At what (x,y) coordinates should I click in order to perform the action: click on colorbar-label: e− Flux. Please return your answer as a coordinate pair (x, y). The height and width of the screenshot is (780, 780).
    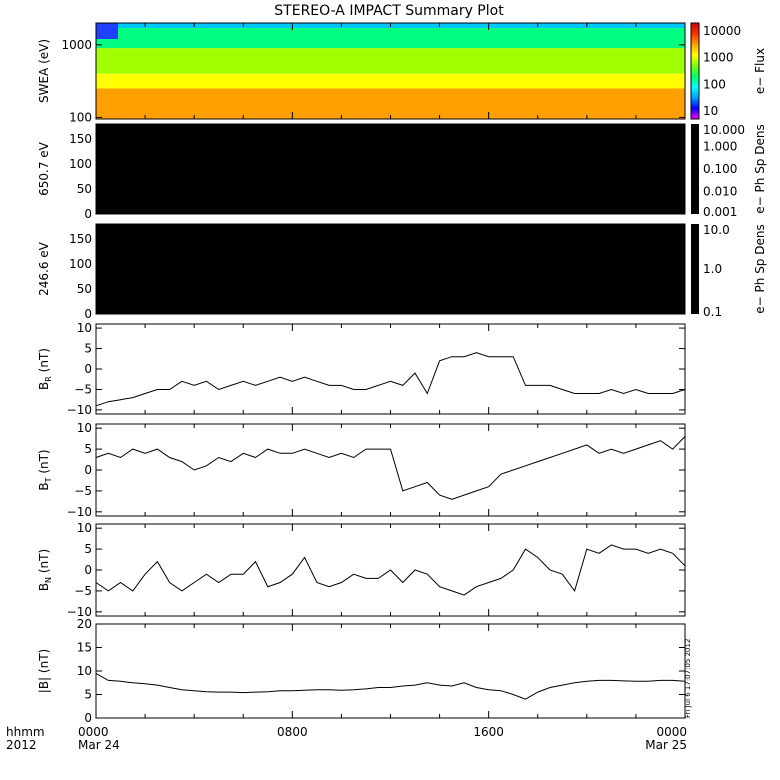
    Looking at the image, I should click on (760, 71).